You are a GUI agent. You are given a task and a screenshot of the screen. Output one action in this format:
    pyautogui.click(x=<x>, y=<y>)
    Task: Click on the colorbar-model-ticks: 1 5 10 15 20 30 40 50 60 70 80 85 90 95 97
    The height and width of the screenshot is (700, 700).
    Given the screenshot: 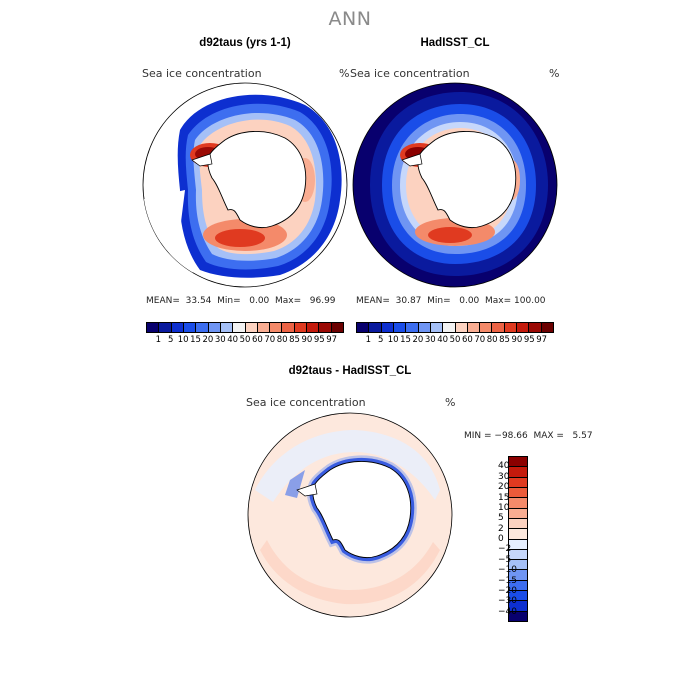 What is the action you would take?
    pyautogui.click(x=245, y=341)
    